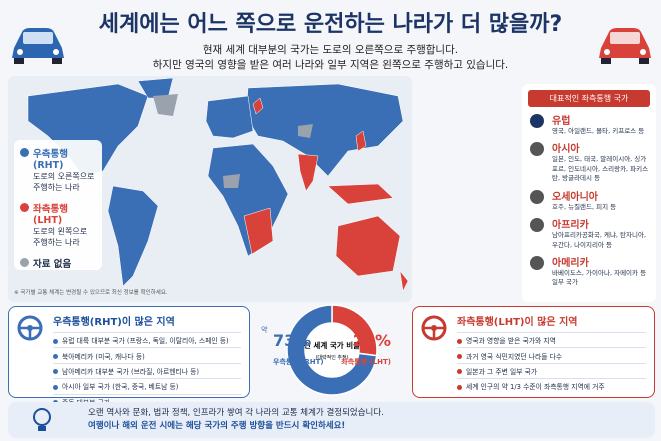 This screenshot has height=441, width=661. I want to click on legend-label: 우측통행 (RHT), so click(50, 160).